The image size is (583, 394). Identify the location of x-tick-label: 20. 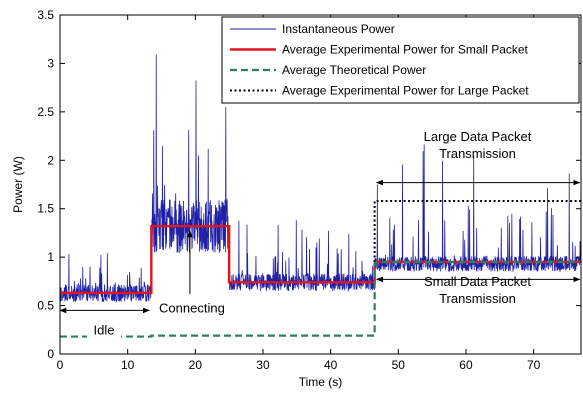
(196, 365).